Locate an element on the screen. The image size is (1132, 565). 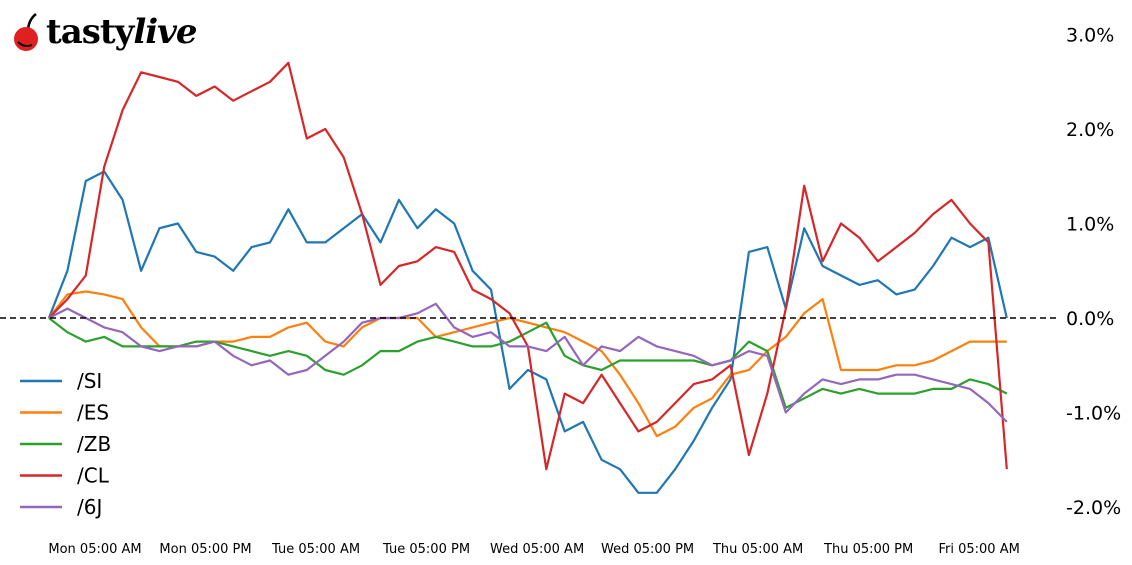
y-tick-label: 3.0% is located at coordinates (1090, 36).